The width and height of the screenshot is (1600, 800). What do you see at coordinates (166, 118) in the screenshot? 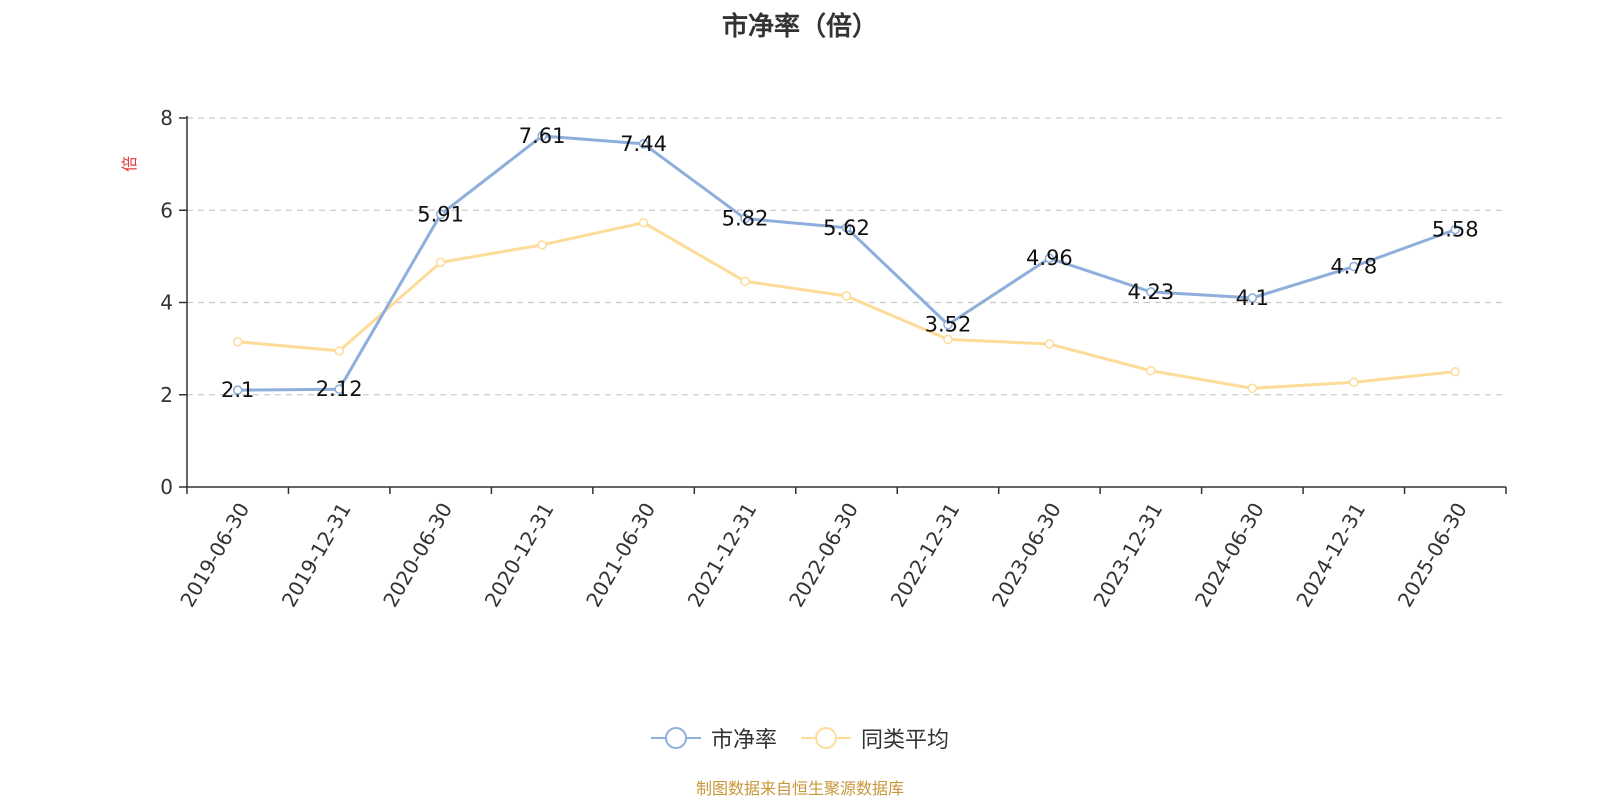
I see `y-tick-label: 8` at bounding box center [166, 118].